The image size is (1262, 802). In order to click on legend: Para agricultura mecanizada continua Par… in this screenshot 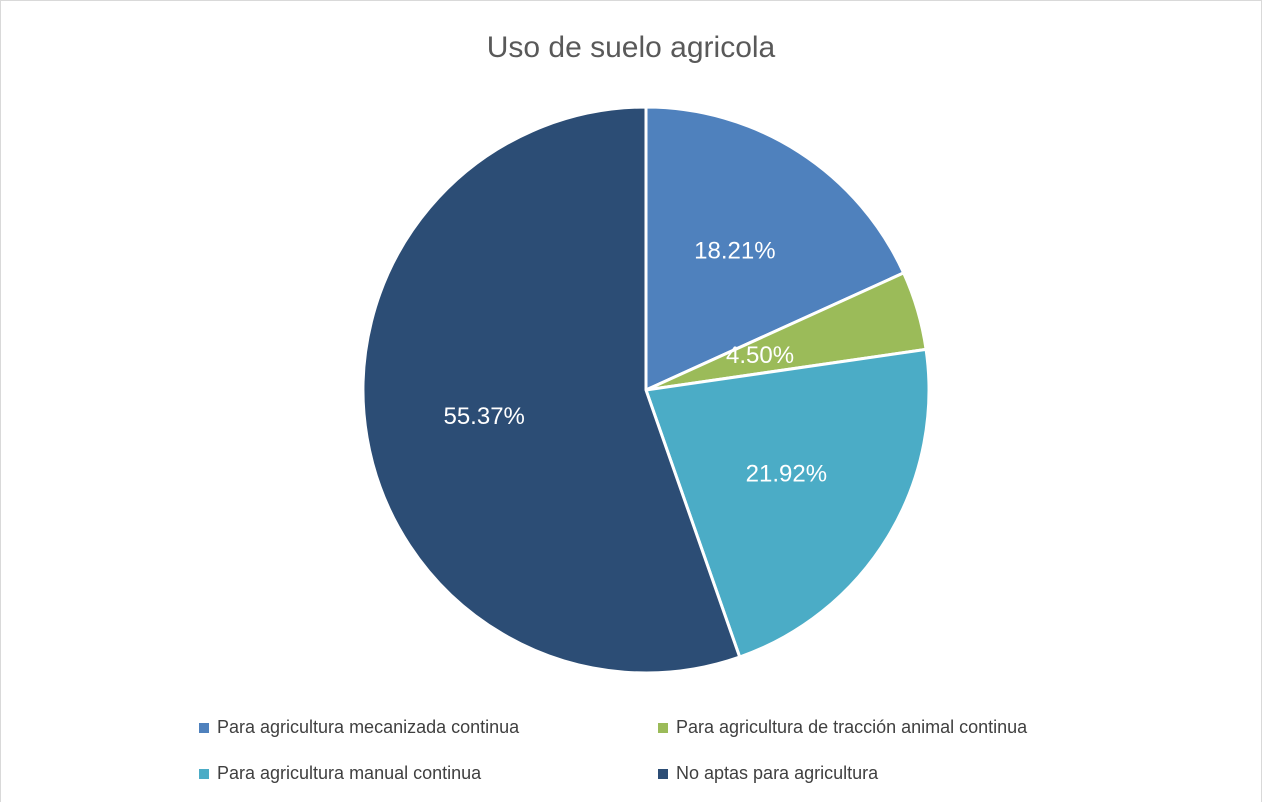, I will do `click(631, 751)`.